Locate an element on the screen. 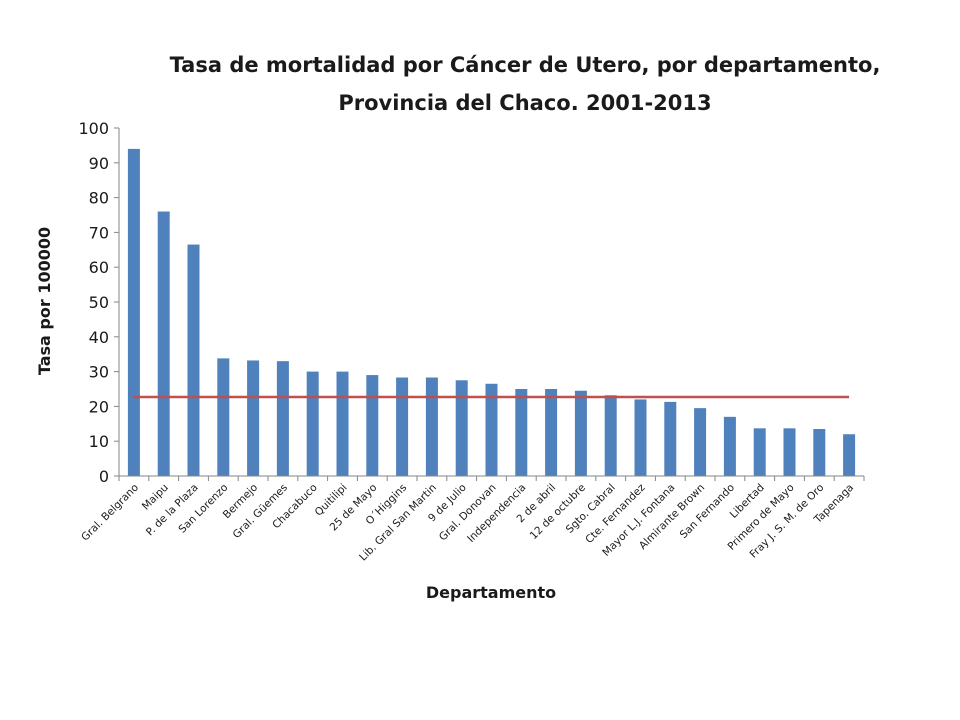  y-tick-label: 100 is located at coordinates (93, 128).